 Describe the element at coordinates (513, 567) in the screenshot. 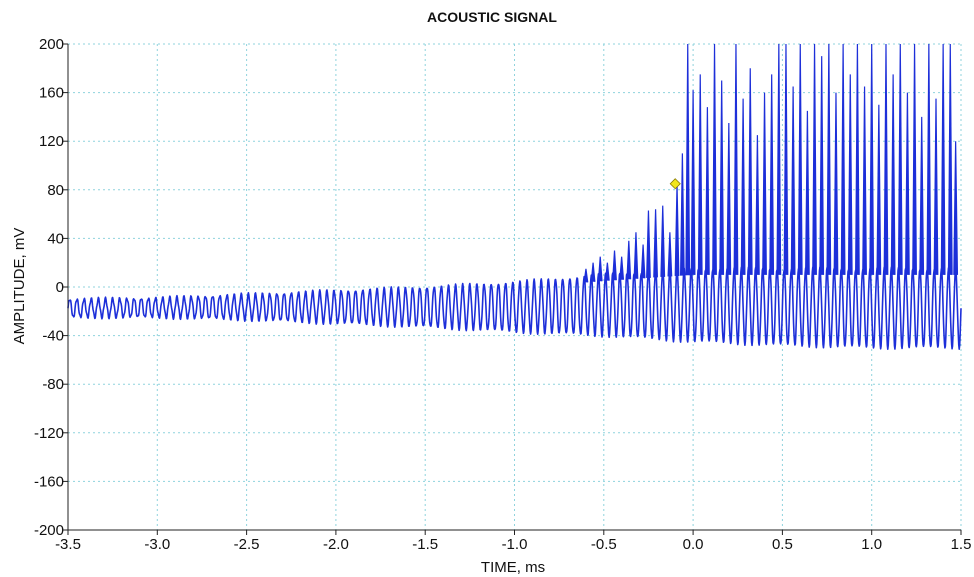

I see `x-axis-title: TIME, ms` at that location.